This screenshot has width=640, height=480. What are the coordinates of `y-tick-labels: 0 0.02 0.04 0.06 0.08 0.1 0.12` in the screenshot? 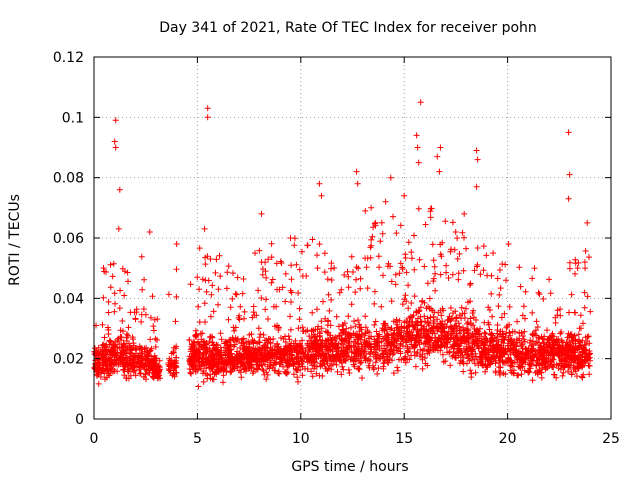 It's located at (68, 239).